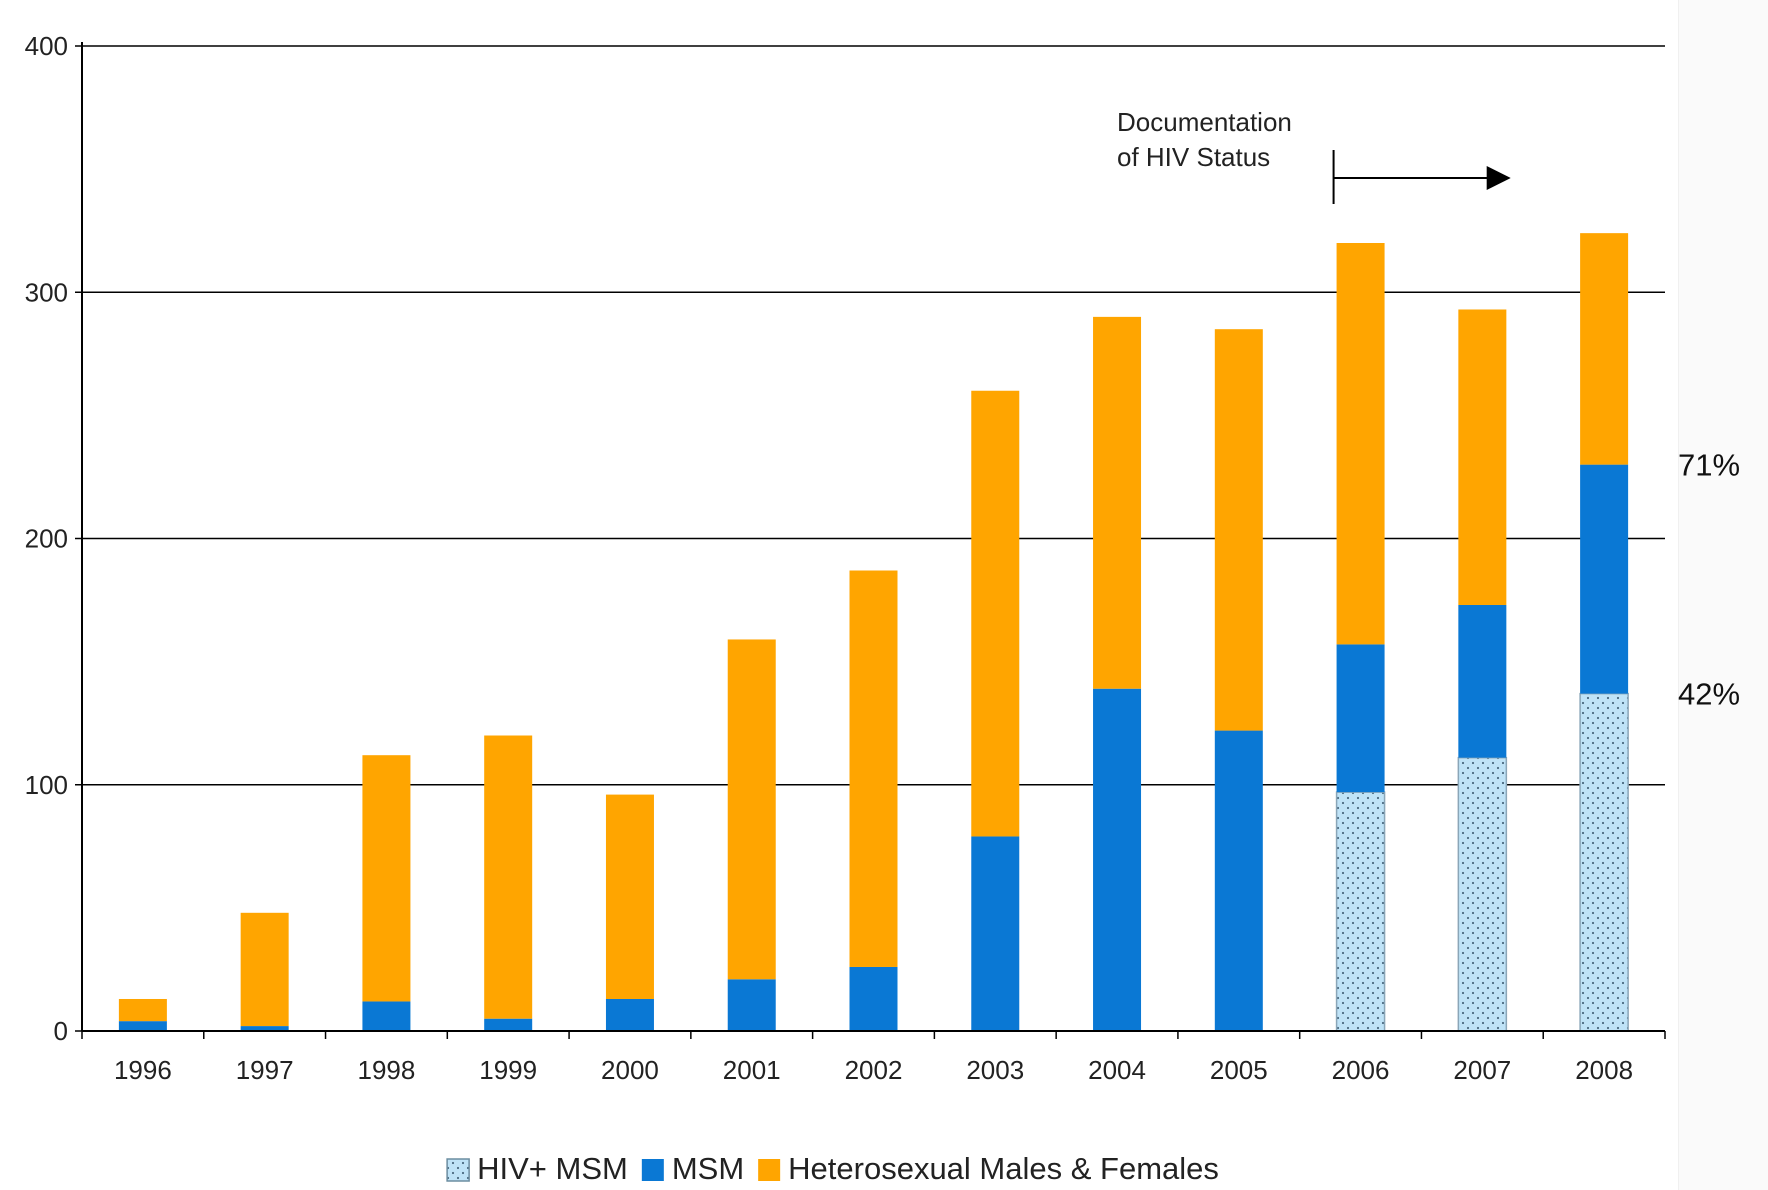 Image resolution: width=1768 pixels, height=1190 pixels. I want to click on bar-segment-heterosexual-males-females-2000, so click(629, 896).